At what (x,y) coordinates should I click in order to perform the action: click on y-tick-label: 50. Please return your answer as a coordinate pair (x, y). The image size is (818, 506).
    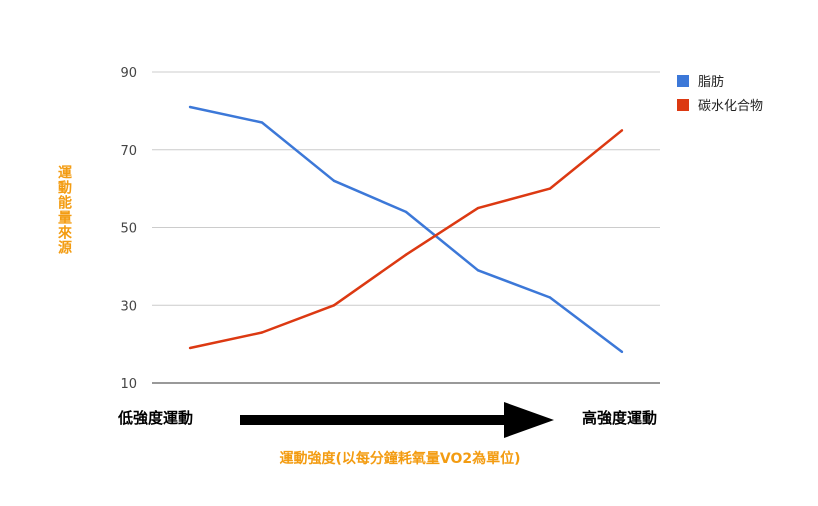
    Looking at the image, I should click on (128, 229).